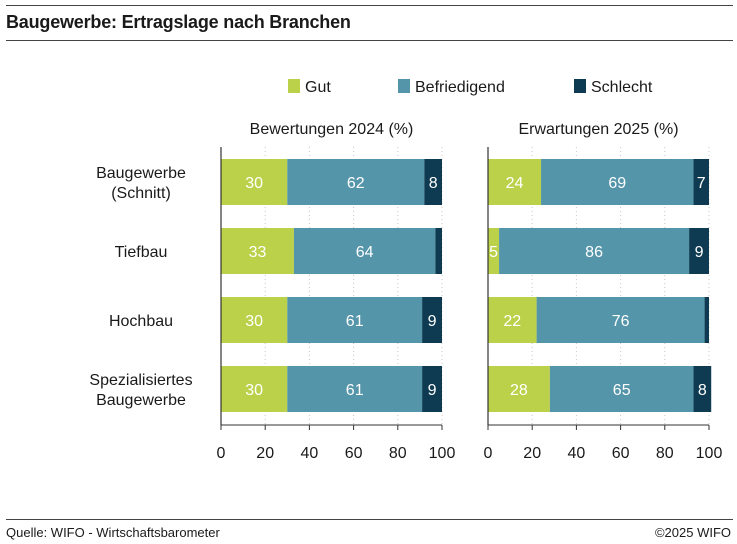 The image size is (737, 544). Describe the element at coordinates (140, 380) in the screenshot. I see `category-label: Spezialisiertes` at that location.